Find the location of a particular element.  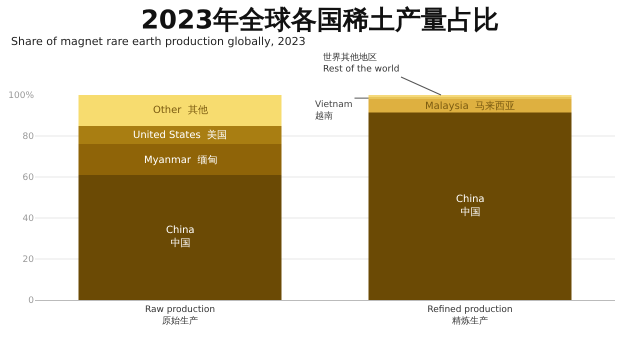

chart-subtitle: Share of magnet rare earth production globally, 2023 is located at coordinates (158, 41).